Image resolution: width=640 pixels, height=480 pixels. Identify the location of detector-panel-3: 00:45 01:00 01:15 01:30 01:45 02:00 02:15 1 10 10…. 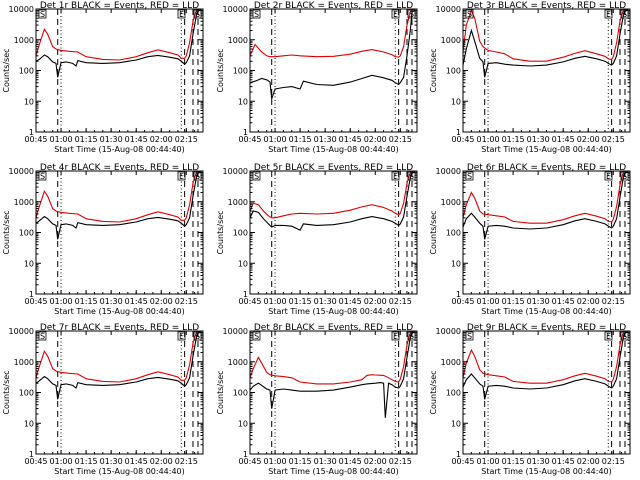
(530, 77).